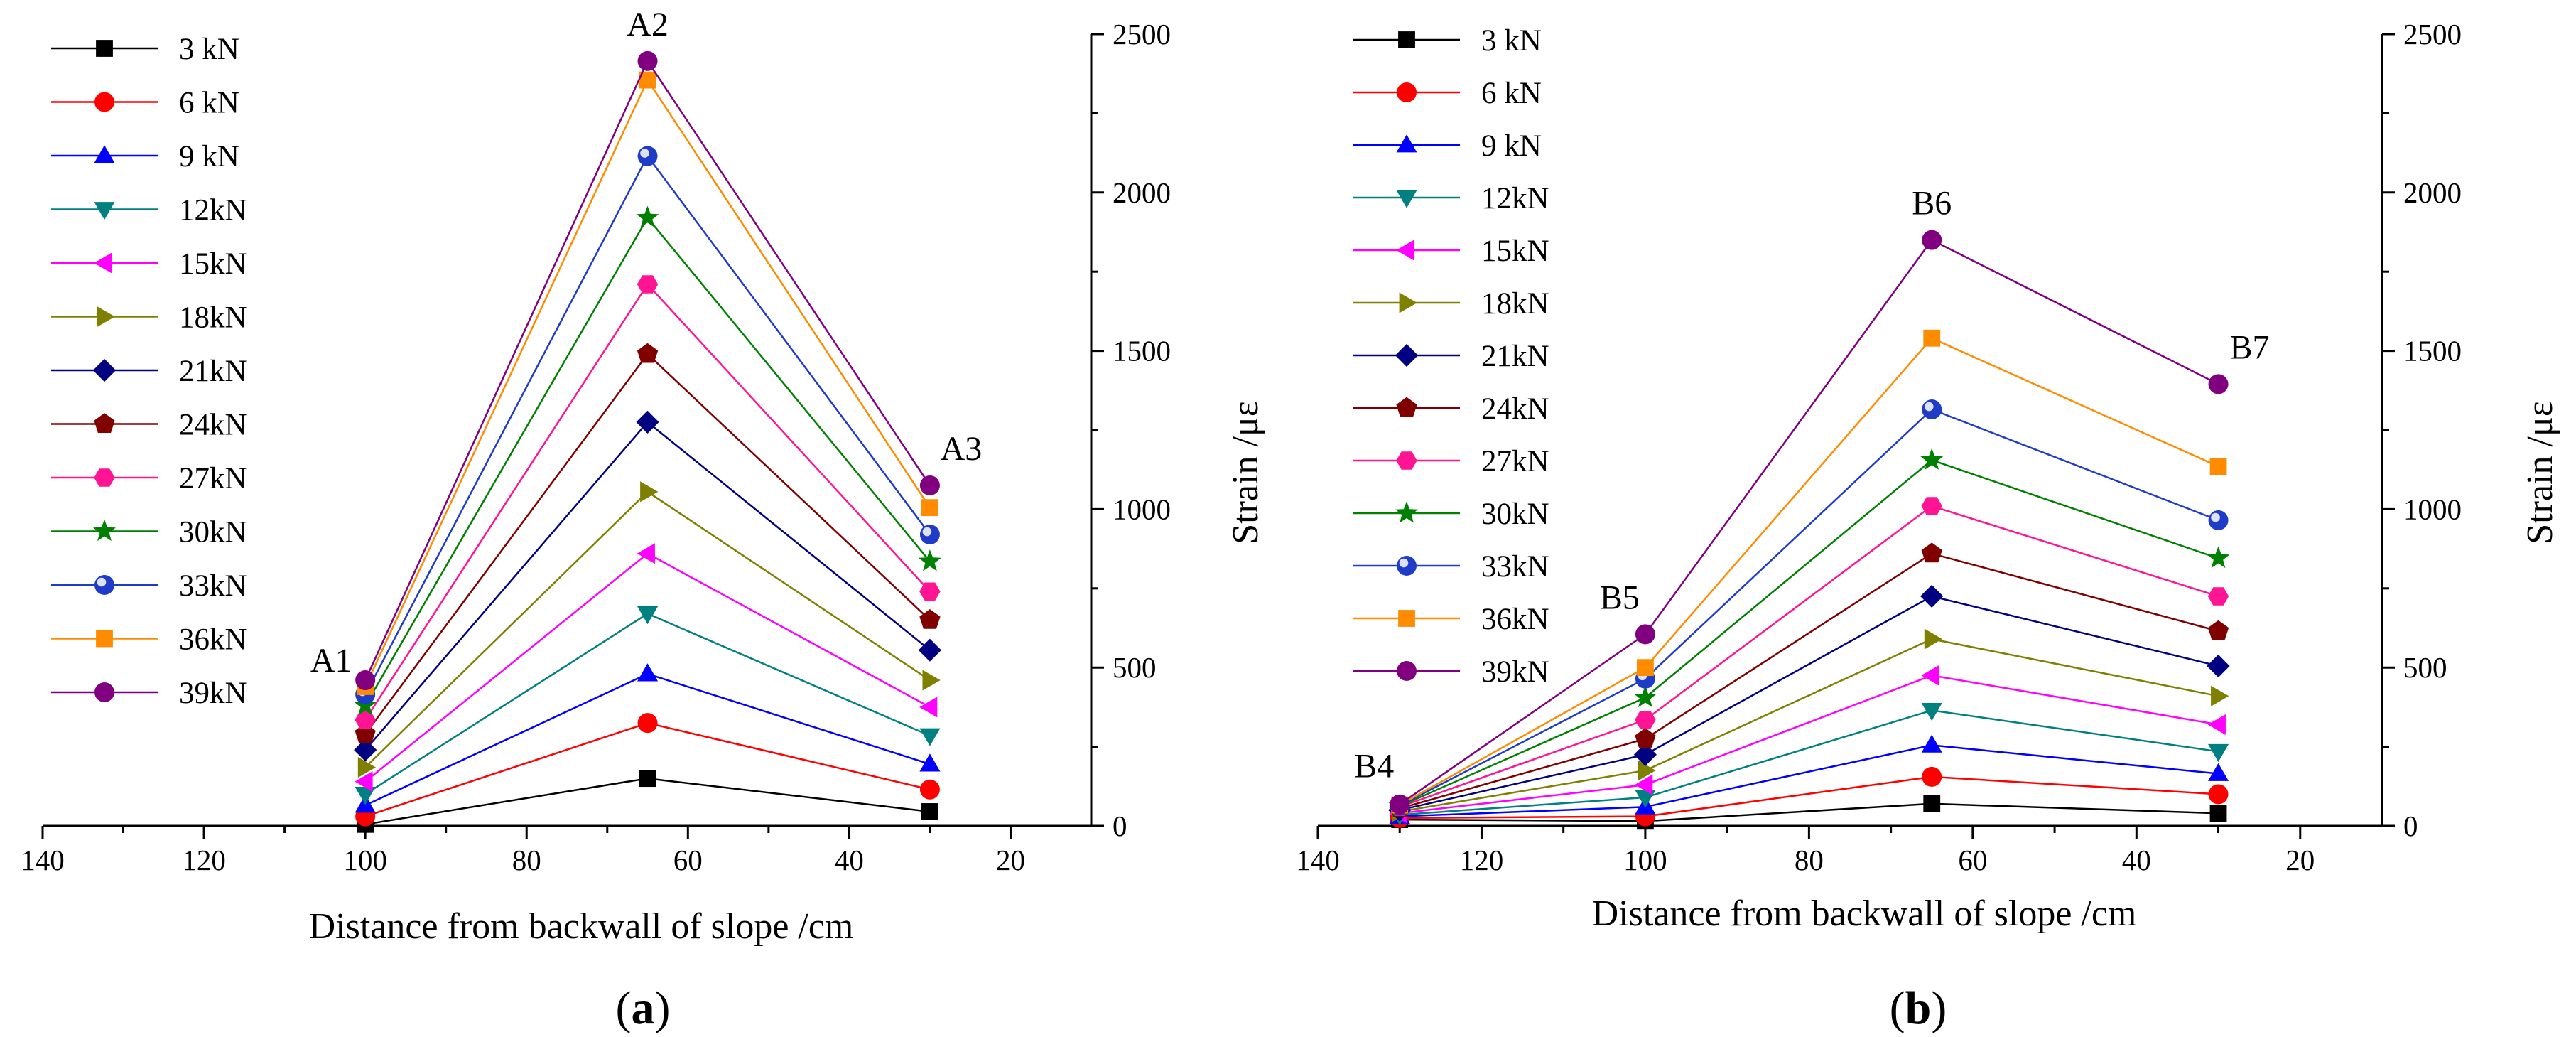 The height and width of the screenshot is (1037, 2576). What do you see at coordinates (1406, 143) in the screenshot?
I see `panel-b-legend-marker-9-kn` at bounding box center [1406, 143].